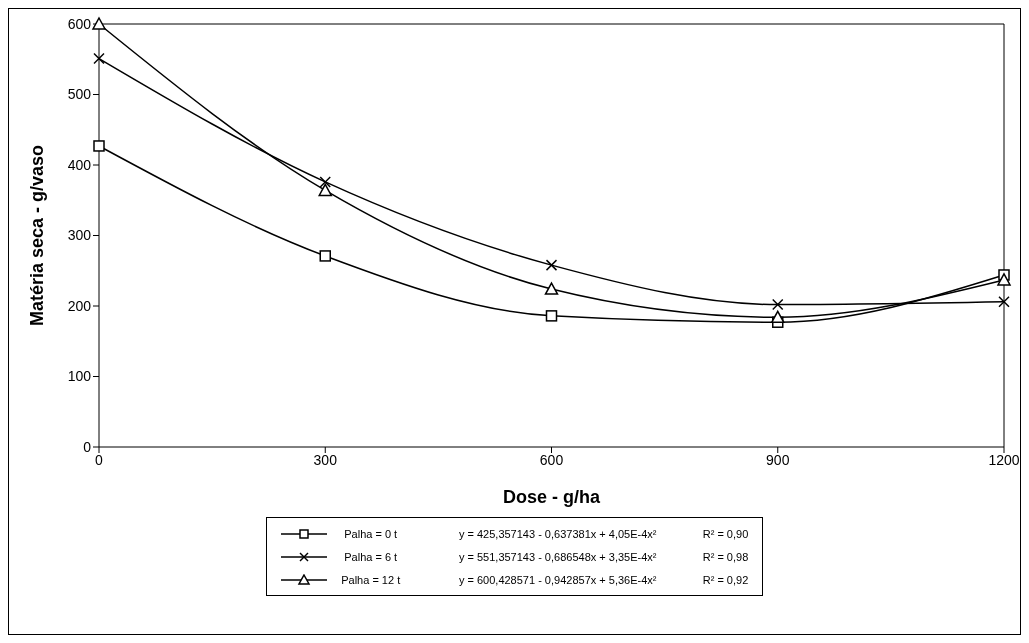 This screenshot has height=643, width=1029. I want to click on legend-label: Palha = 0 t, so click(371, 533).